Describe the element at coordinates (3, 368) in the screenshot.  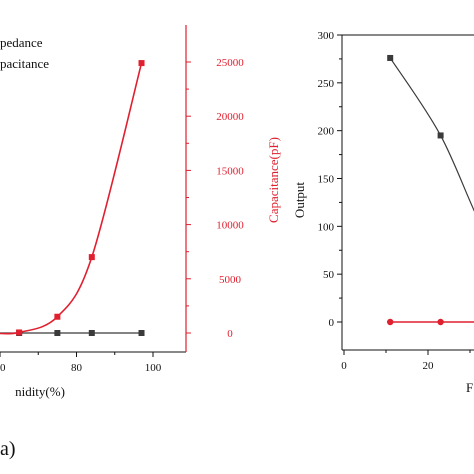
I see `x-tick-label: 60` at that location.